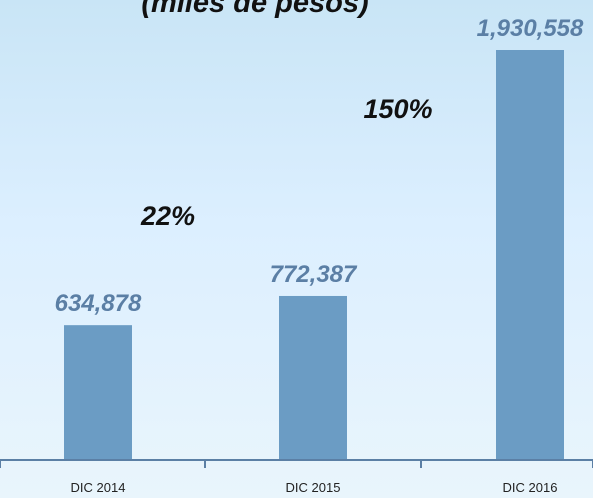 The height and width of the screenshot is (498, 593). What do you see at coordinates (313, 377) in the screenshot?
I see `bar-dic-2015` at bounding box center [313, 377].